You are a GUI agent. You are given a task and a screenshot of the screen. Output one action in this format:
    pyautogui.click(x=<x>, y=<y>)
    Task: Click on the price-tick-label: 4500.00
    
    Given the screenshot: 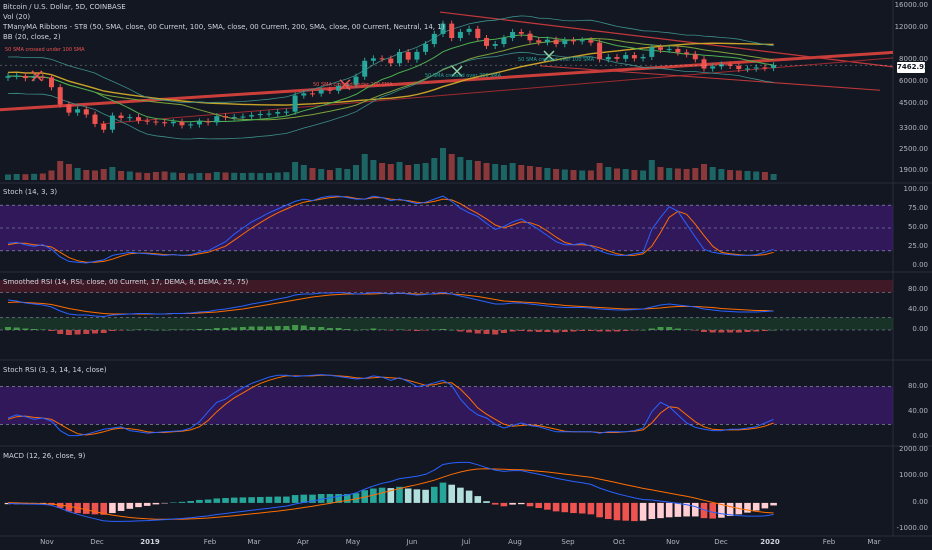 What is the action you would take?
    pyautogui.click(x=913, y=103)
    